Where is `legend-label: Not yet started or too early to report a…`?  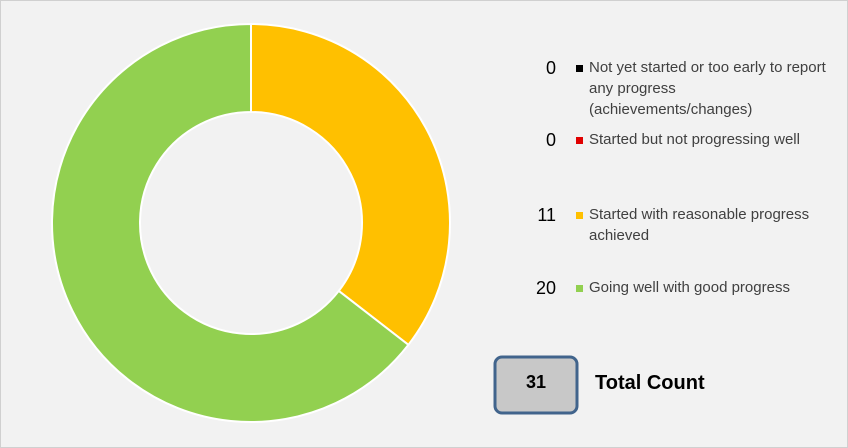 legend-label: Not yet started or too early to report a… is located at coordinates (707, 88).